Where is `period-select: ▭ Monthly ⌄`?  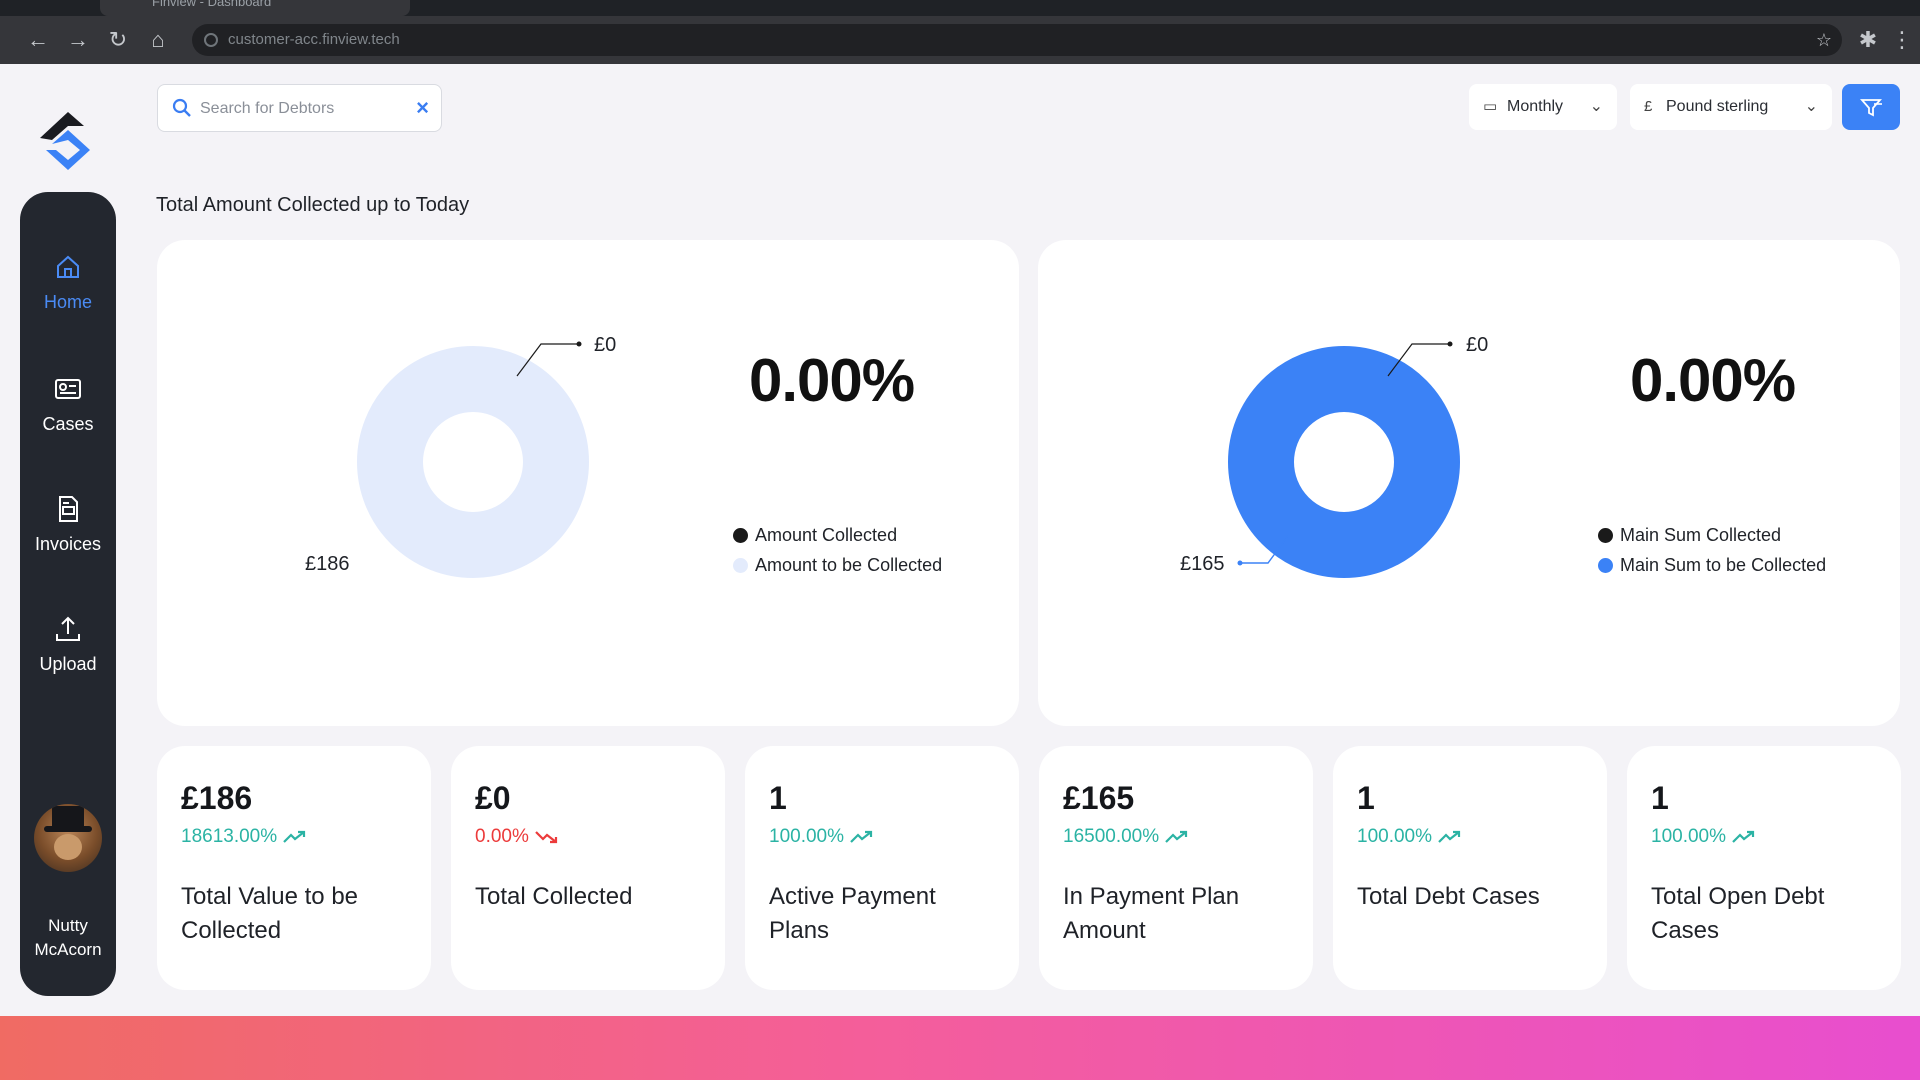
period-select: ▭ Monthly ⌄ is located at coordinates (1543, 107).